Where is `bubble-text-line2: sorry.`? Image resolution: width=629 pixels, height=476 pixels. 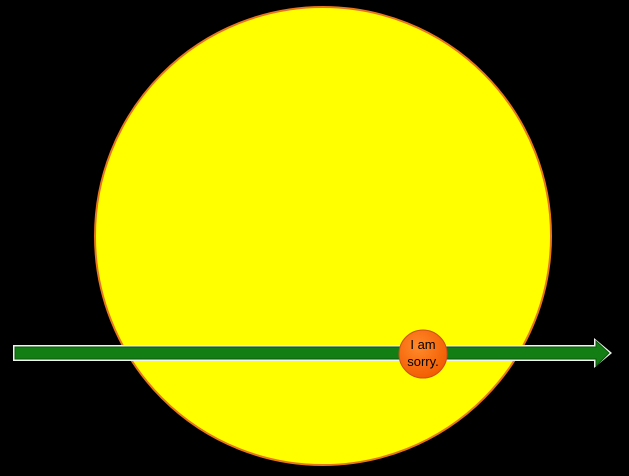
bubble-text-line2: sorry. is located at coordinates (423, 361).